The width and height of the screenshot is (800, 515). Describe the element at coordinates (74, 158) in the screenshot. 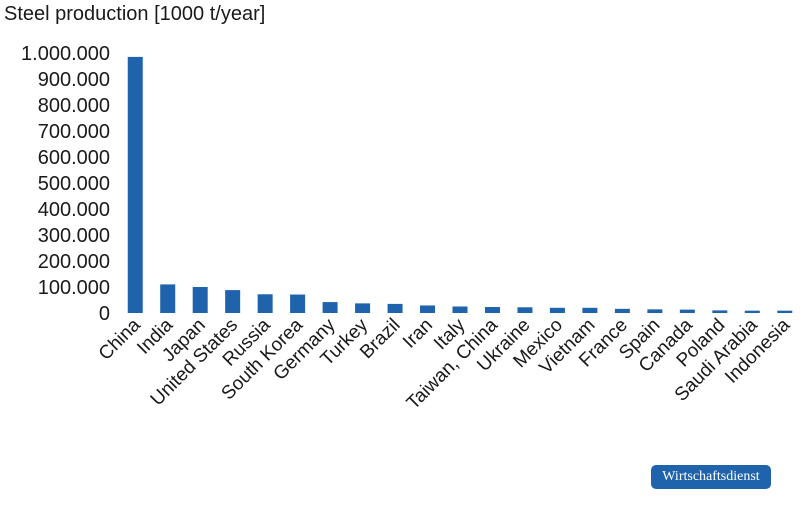

I see `y-tick-label: 600.000` at that location.